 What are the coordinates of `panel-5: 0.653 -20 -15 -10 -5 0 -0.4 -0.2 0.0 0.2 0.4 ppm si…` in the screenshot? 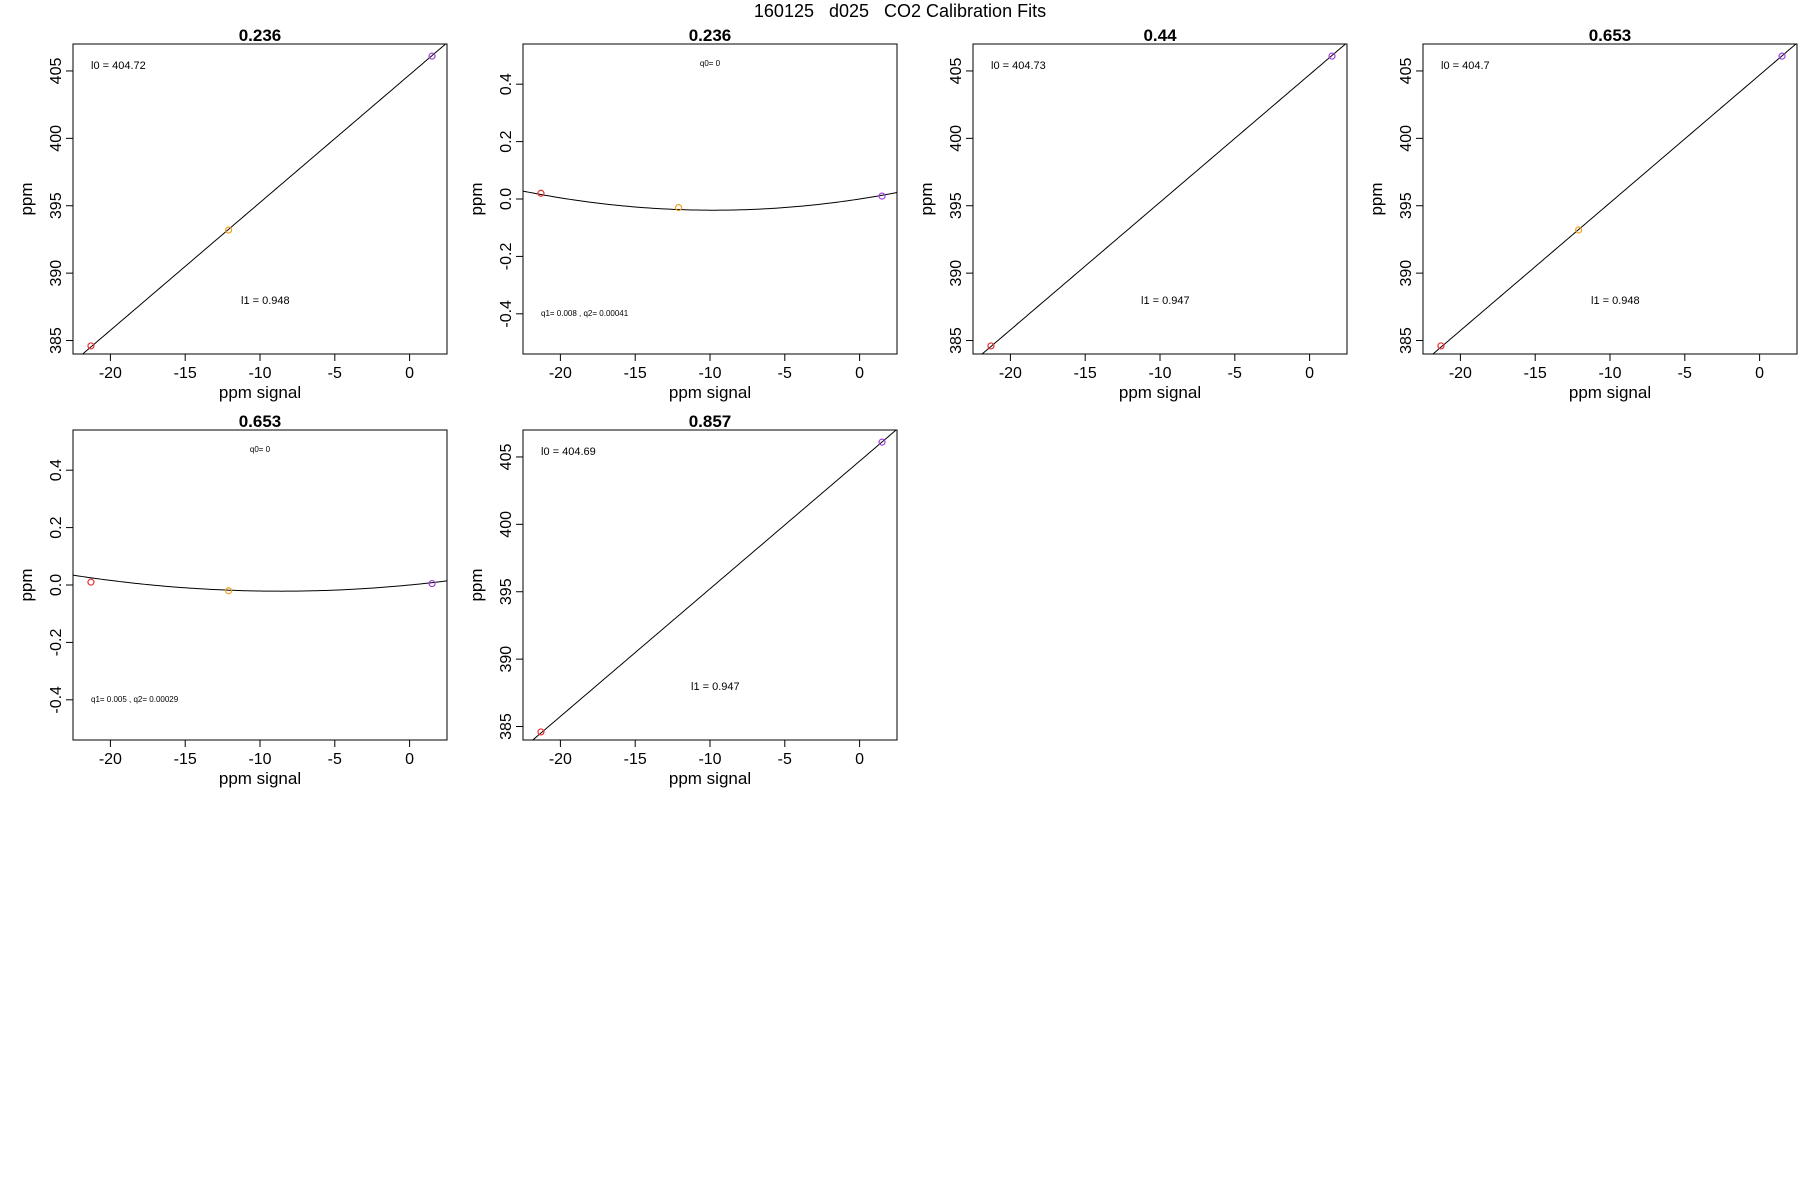 It's located at (232, 600).